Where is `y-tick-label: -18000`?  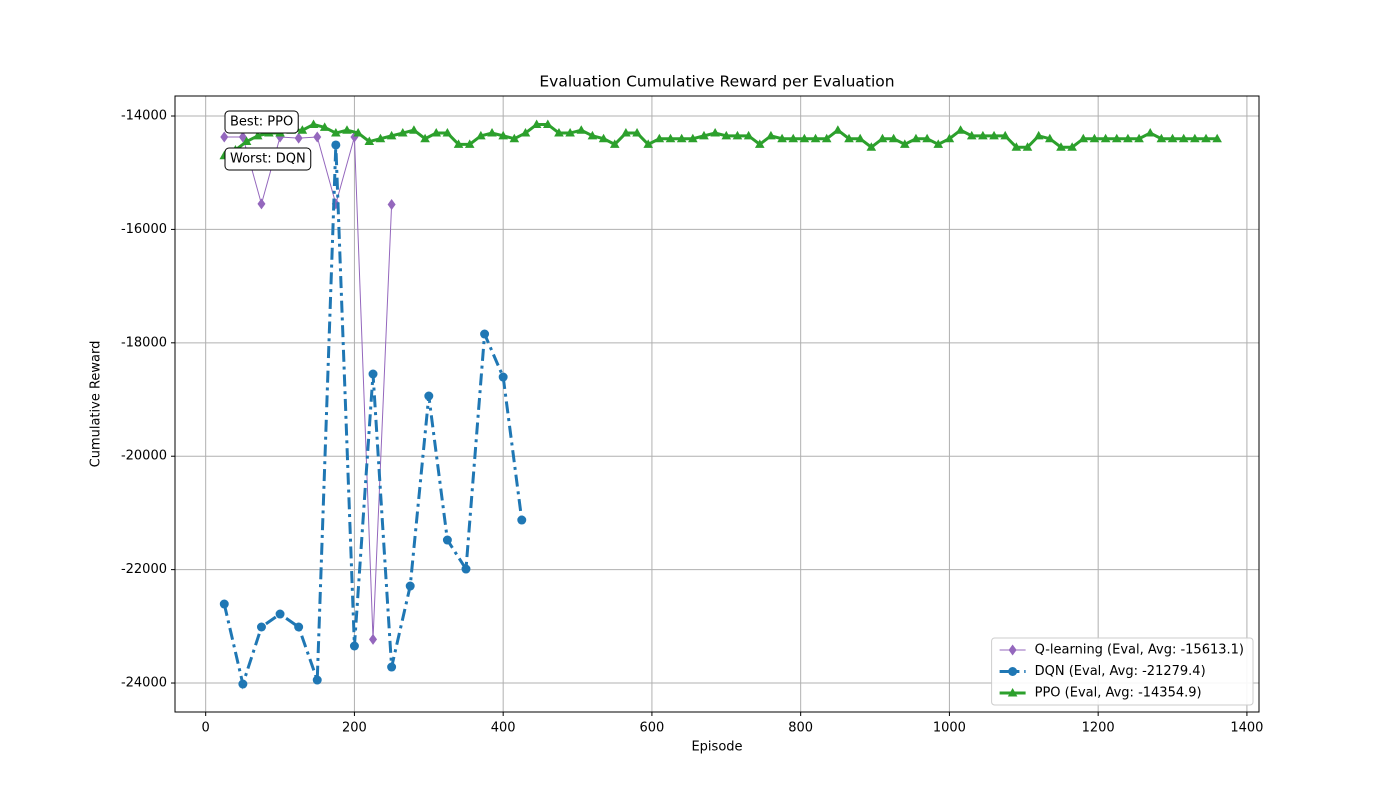 y-tick-label: -18000 is located at coordinates (144, 342).